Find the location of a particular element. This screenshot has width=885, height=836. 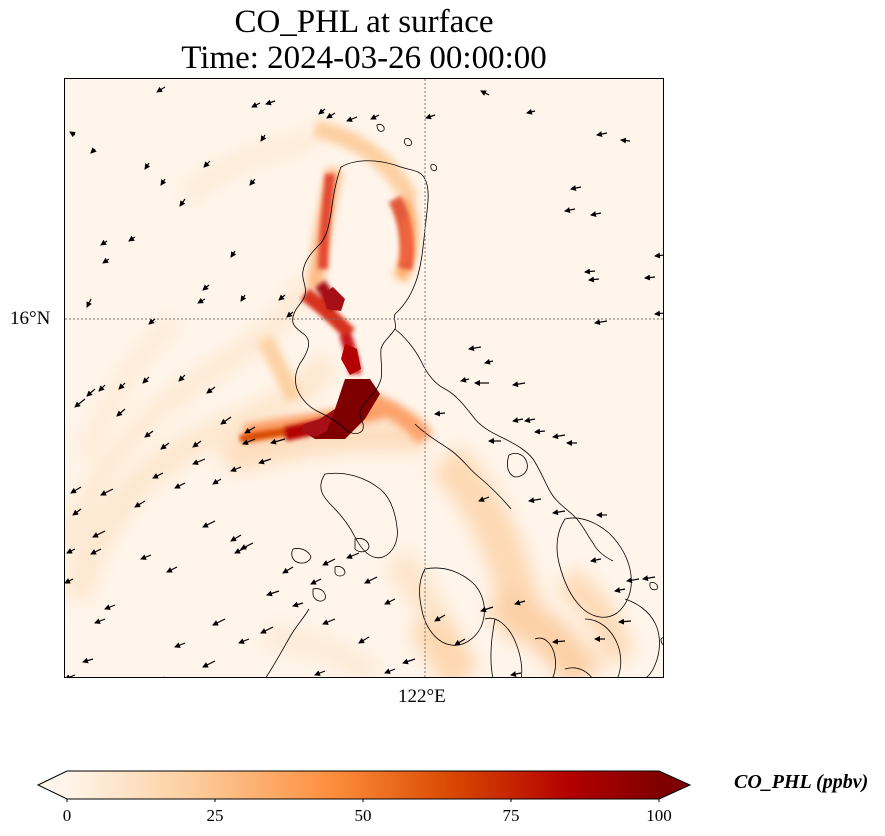

colorbar-high-extension is located at coordinates (674, 785).